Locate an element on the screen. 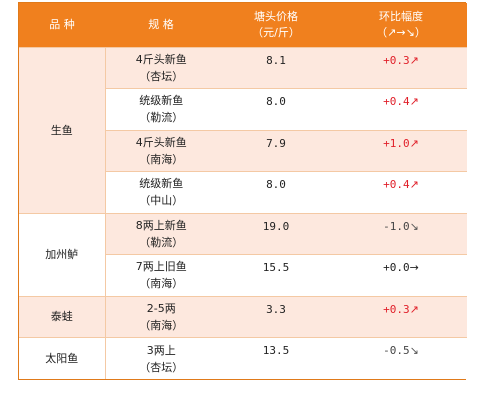  kind-cell: 生鱼 is located at coordinates (62, 129).